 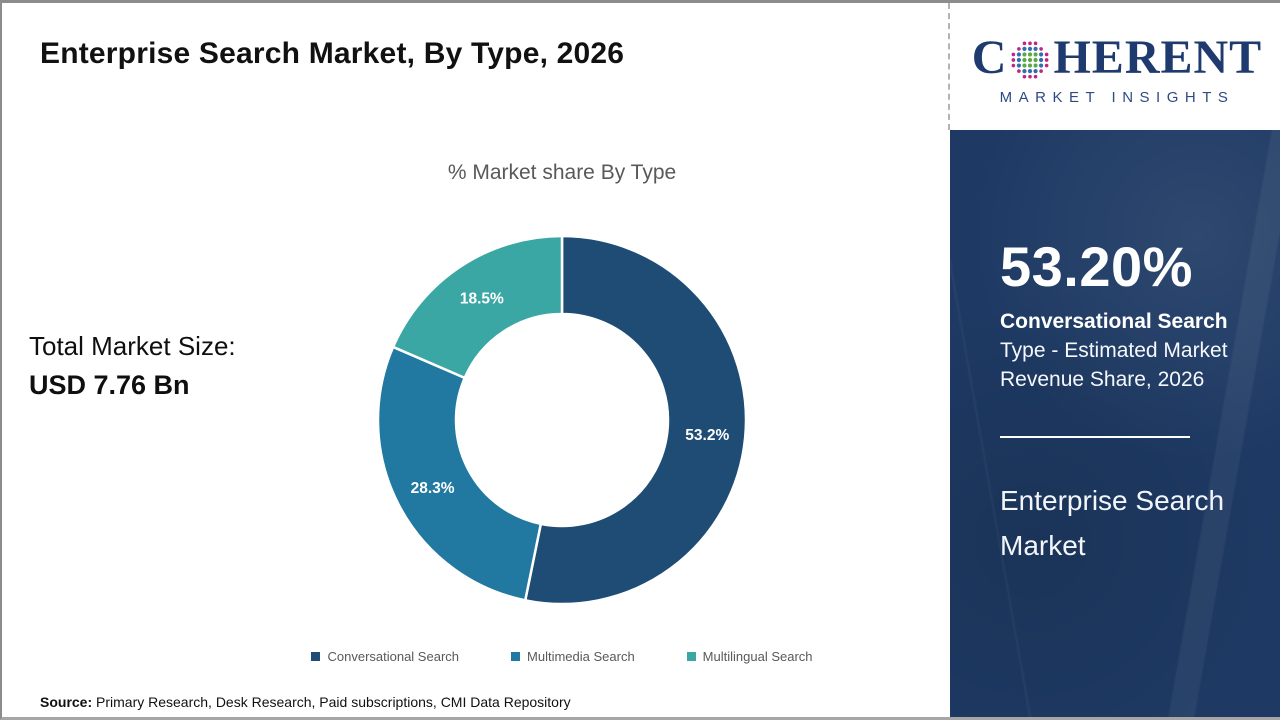 I want to click on donut-slice-multilingual-search, so click(x=477, y=307).